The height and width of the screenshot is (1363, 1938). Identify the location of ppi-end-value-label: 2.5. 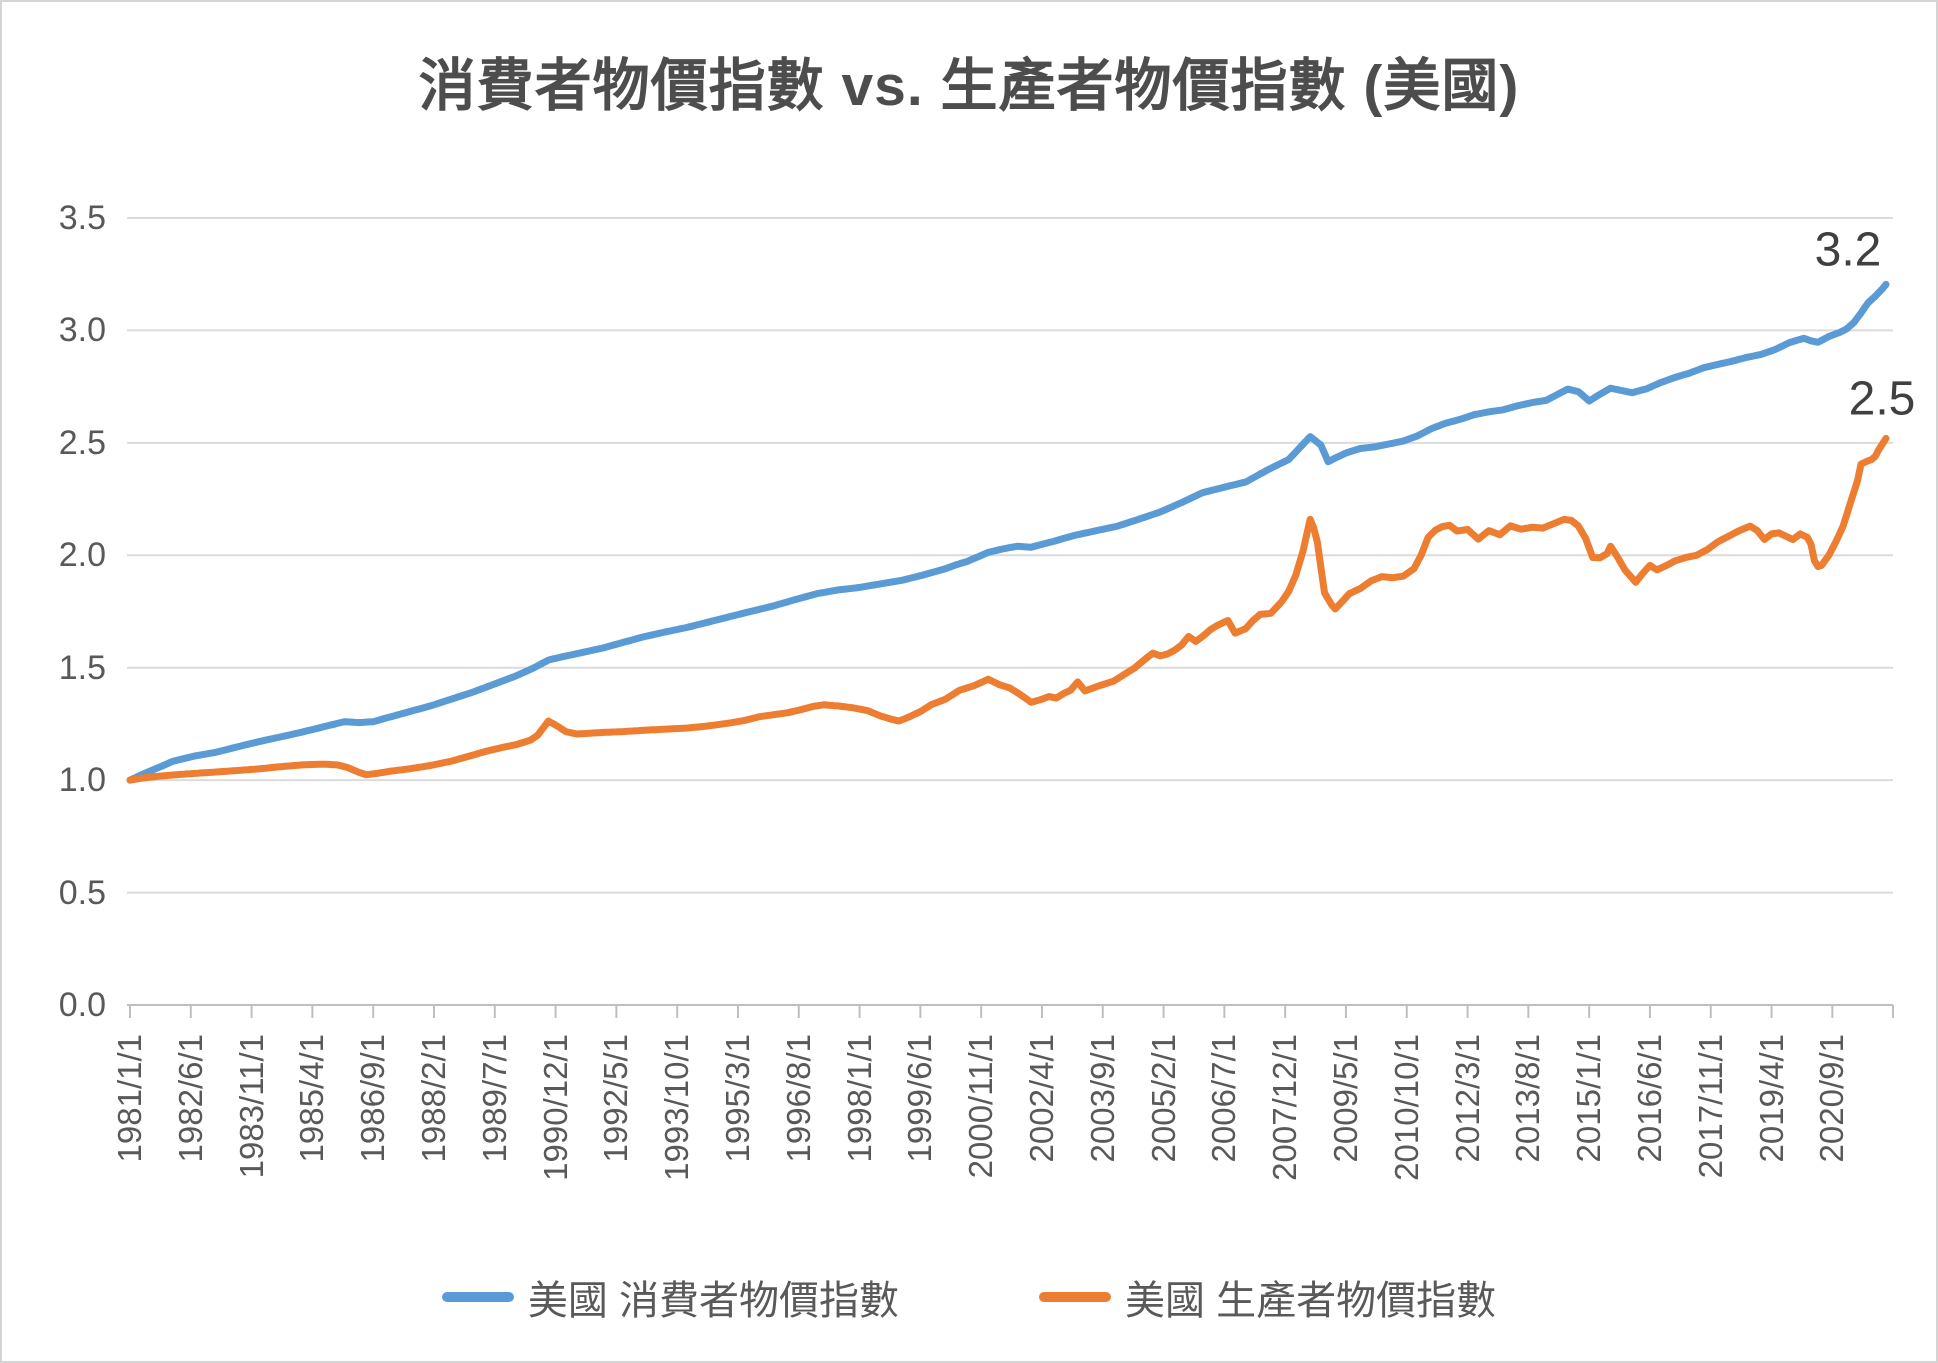
(1882, 399).